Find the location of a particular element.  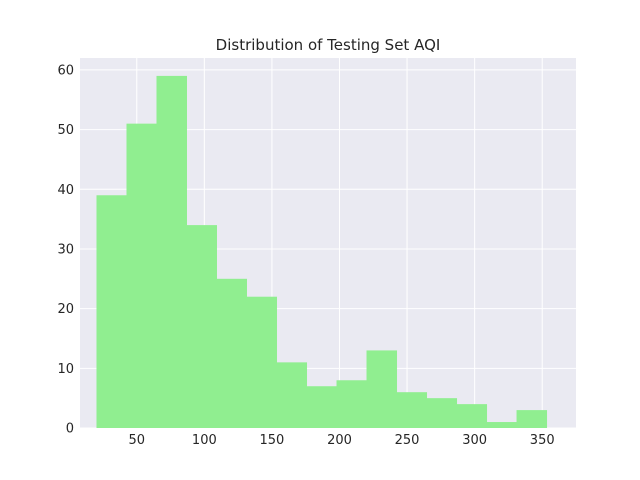

x-tick-label: 50 is located at coordinates (136, 440).